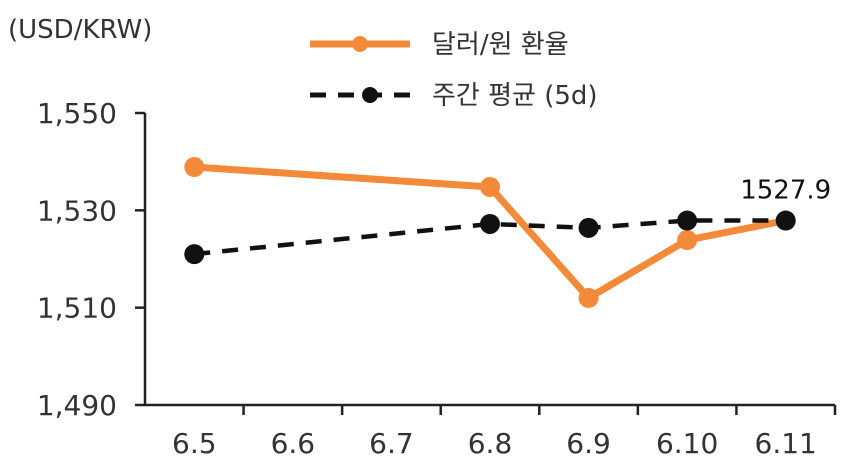 The image size is (850, 469). I want to click on data-labels: 1527.9, so click(785, 191).